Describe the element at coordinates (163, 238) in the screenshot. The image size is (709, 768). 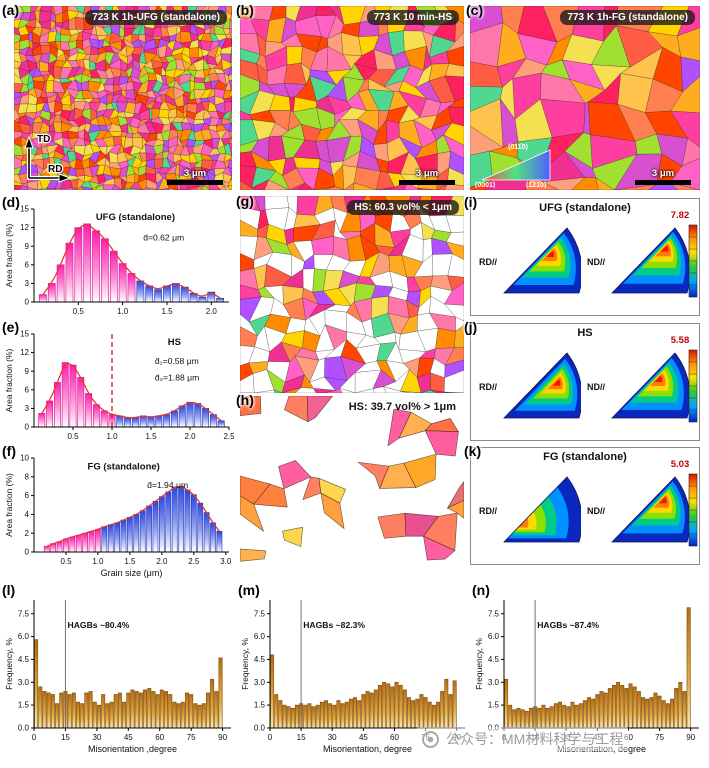
I see `svg-text: d̄=0.62 μm` at that location.